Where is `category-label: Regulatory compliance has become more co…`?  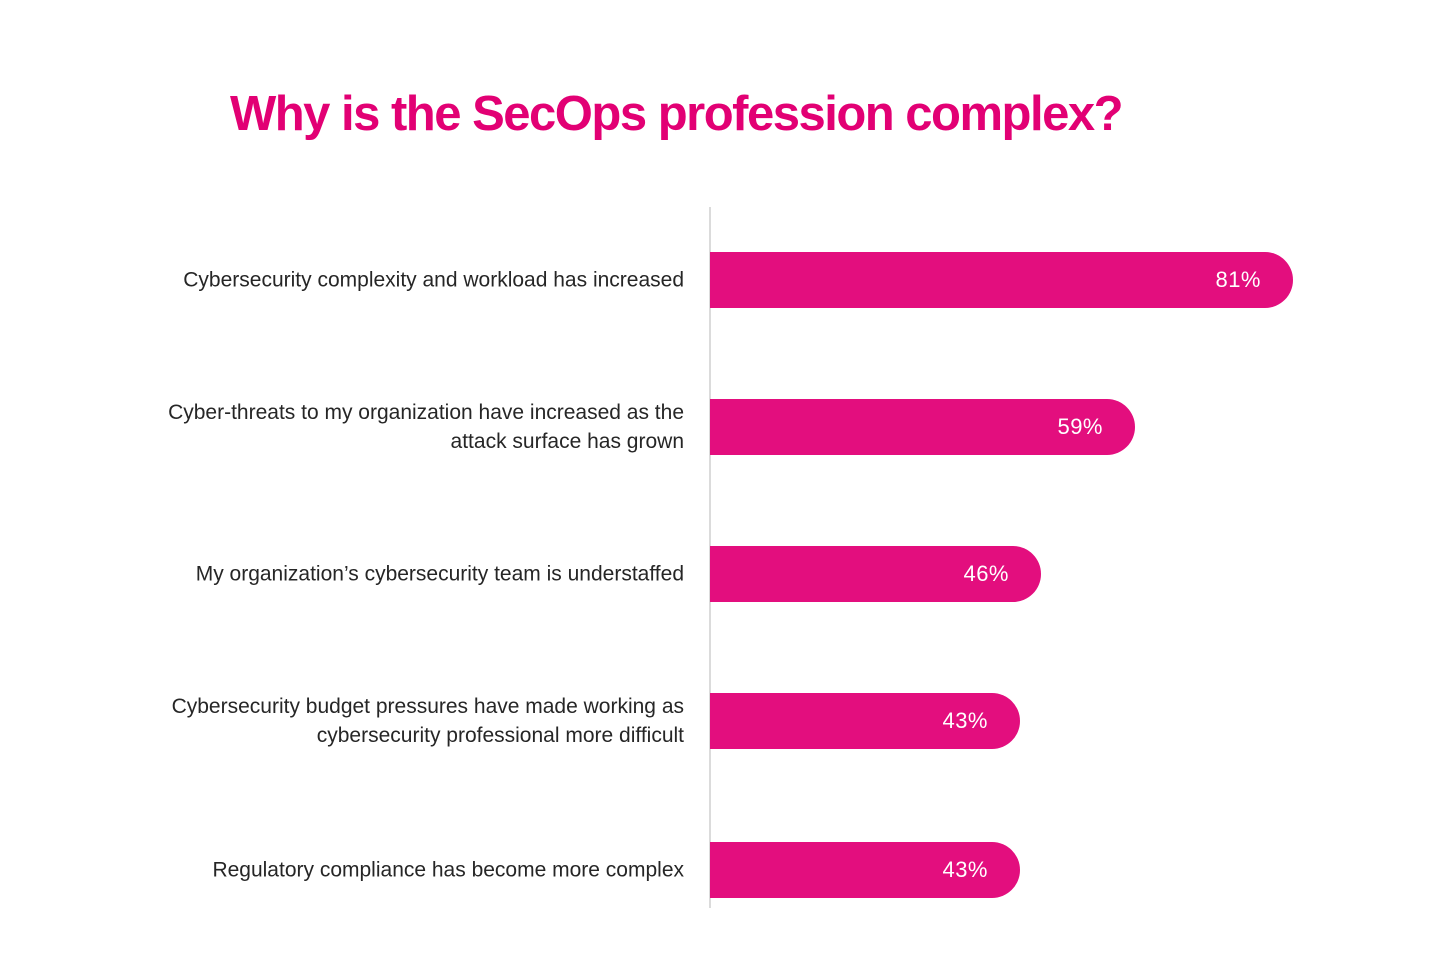 category-label: Regulatory compliance has become more co… is located at coordinates (448, 870).